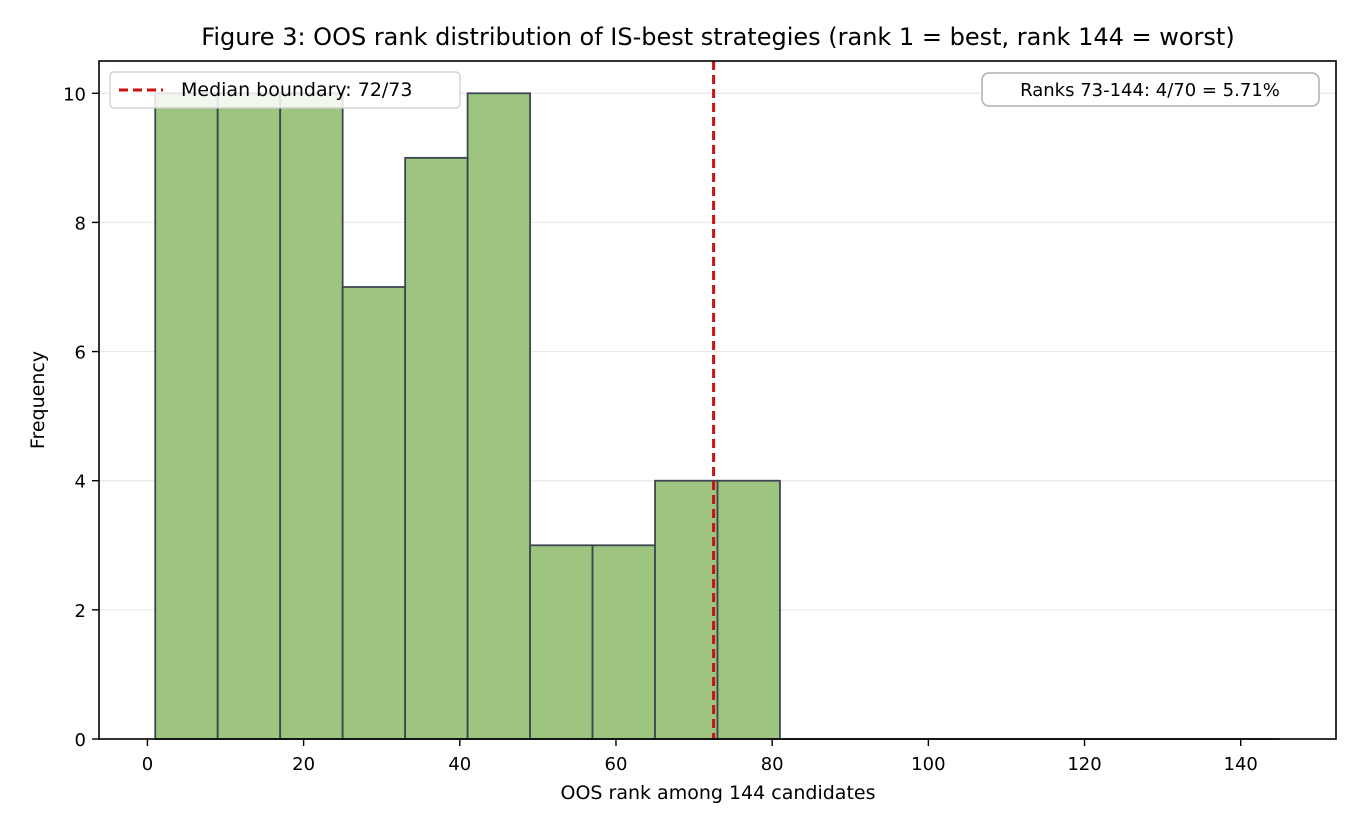 The height and width of the screenshot is (832, 1360). I want to click on x-axis-label: OOS rank among 144 candidates, so click(718, 793).